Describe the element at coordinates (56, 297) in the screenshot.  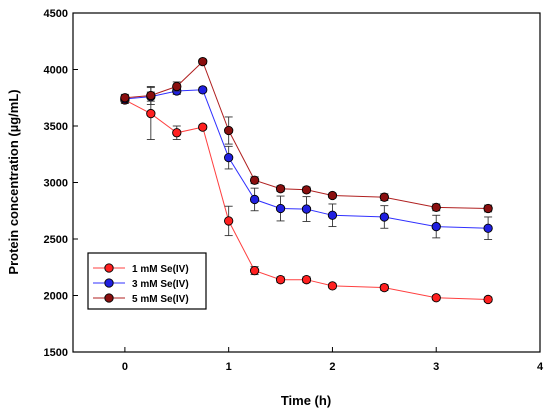
I see `y-tick-label: 2000` at that location.